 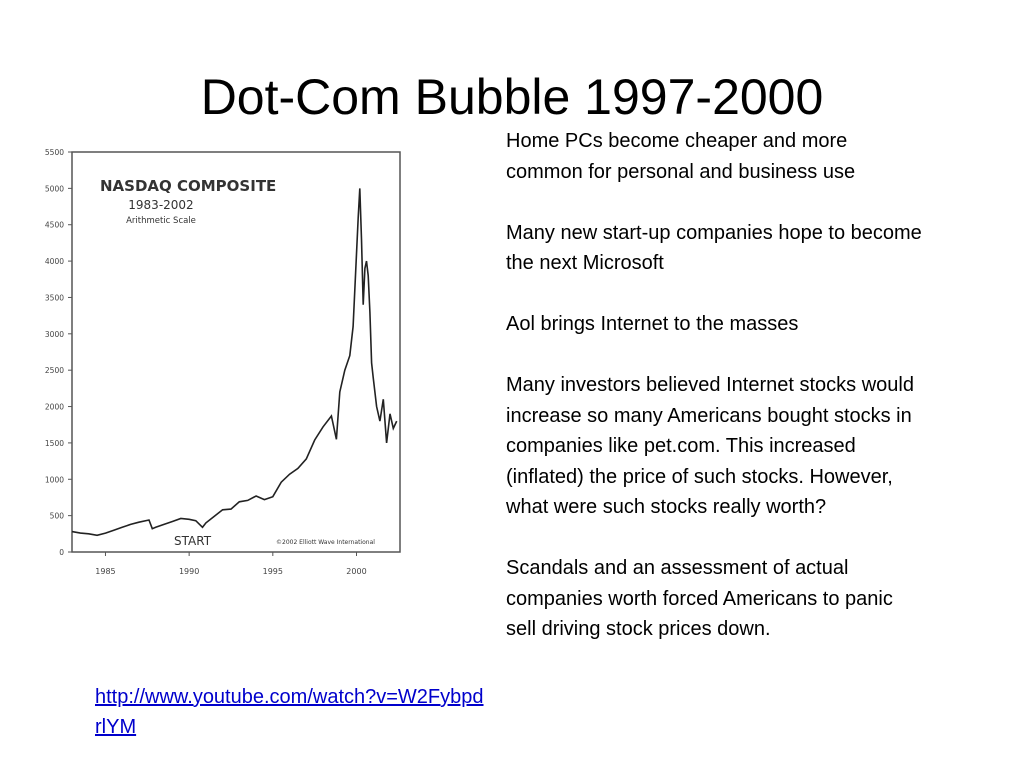 I want to click on y-tick-label: 4000, so click(x=54, y=261).